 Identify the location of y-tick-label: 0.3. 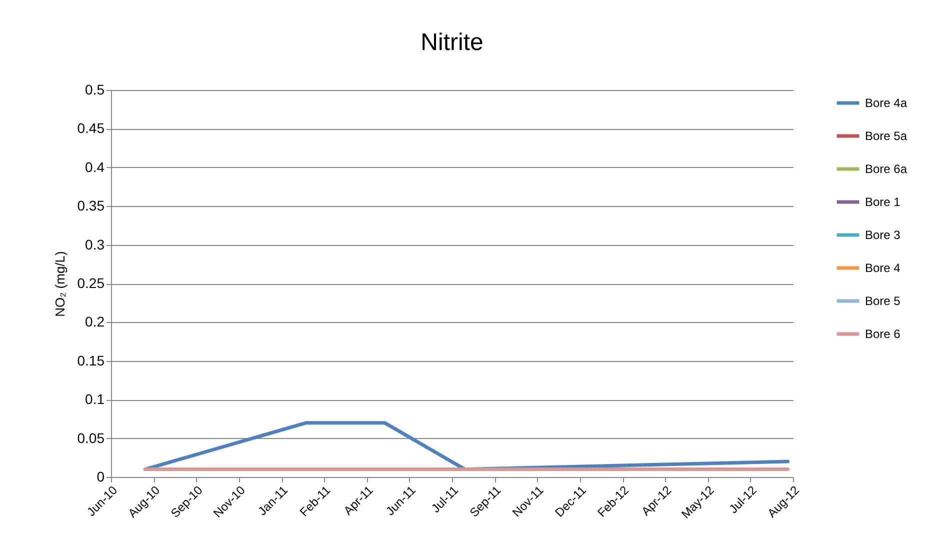
(95, 244).